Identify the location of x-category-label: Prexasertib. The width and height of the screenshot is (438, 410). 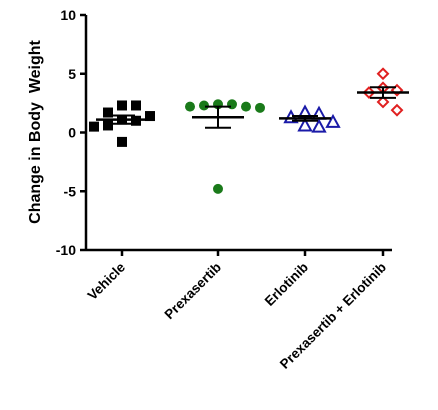
(193, 291).